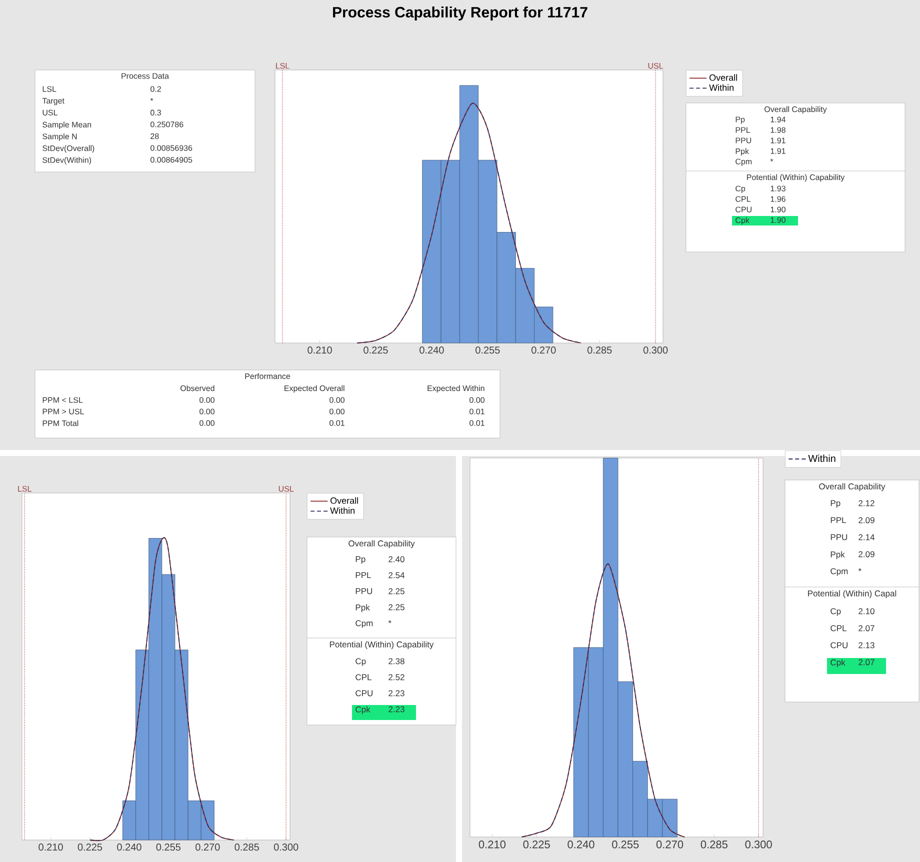 Image resolution: width=920 pixels, height=862 pixels. I want to click on text: Target, so click(53, 102).